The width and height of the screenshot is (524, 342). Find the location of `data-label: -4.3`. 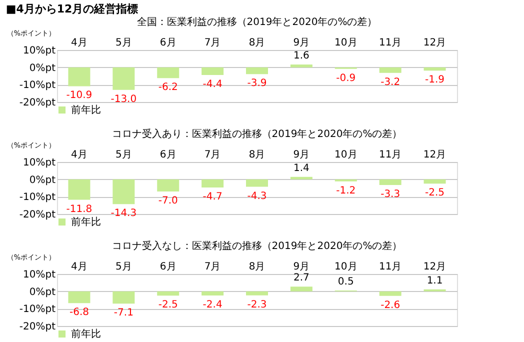

data-label: -4.3 is located at coordinates (257, 196).